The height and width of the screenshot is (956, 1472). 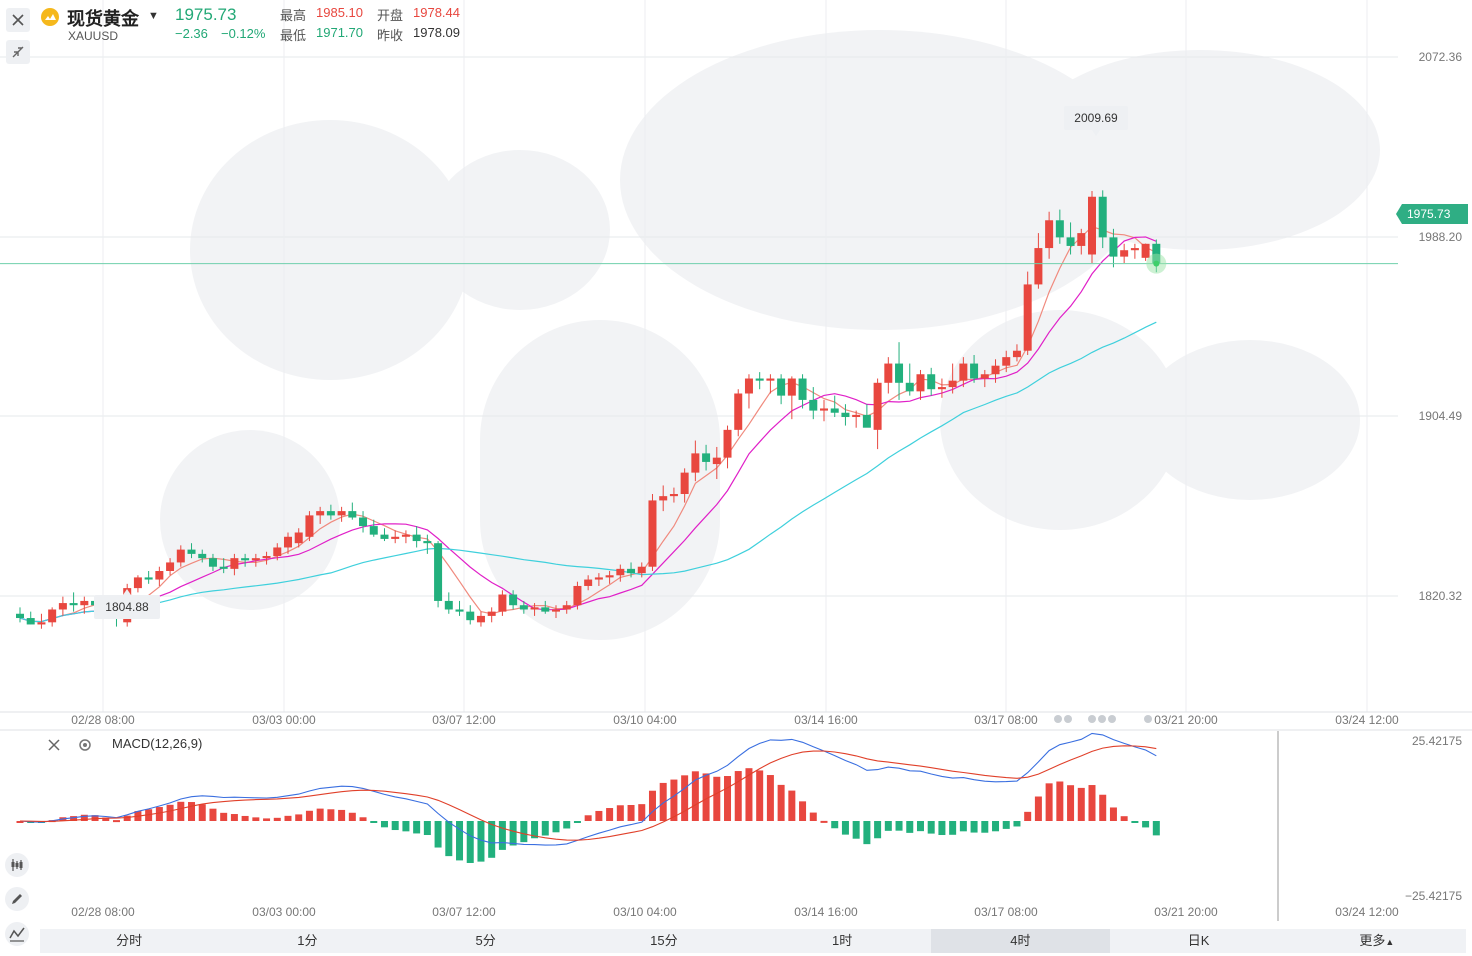 I want to click on tab-1min: 1分, so click(x=307, y=940).